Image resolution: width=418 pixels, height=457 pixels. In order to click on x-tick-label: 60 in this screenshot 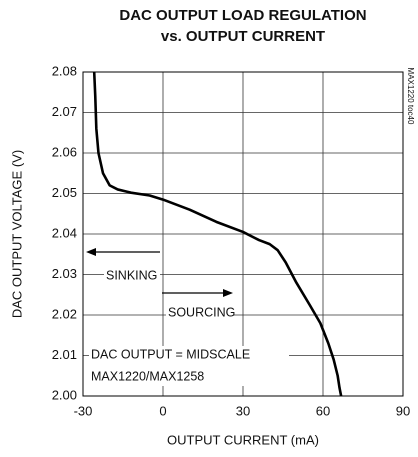, I will do `click(323, 410)`.